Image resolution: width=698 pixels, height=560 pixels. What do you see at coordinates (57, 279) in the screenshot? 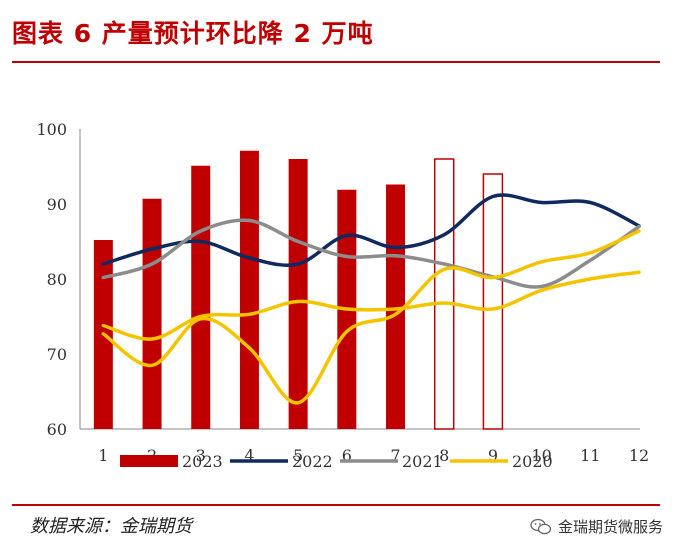
I see `y-tick-label: 80` at bounding box center [57, 279].